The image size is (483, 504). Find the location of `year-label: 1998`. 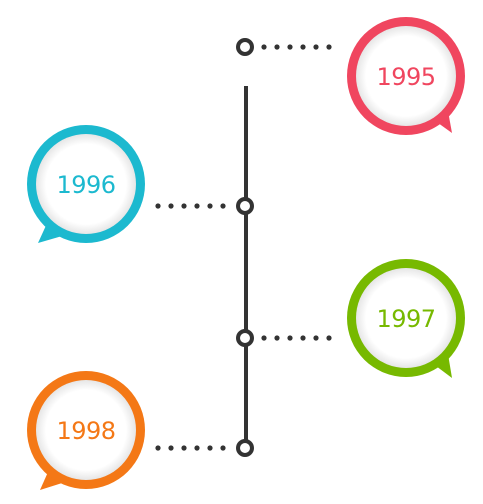

year-label: 1998 is located at coordinates (85, 431).